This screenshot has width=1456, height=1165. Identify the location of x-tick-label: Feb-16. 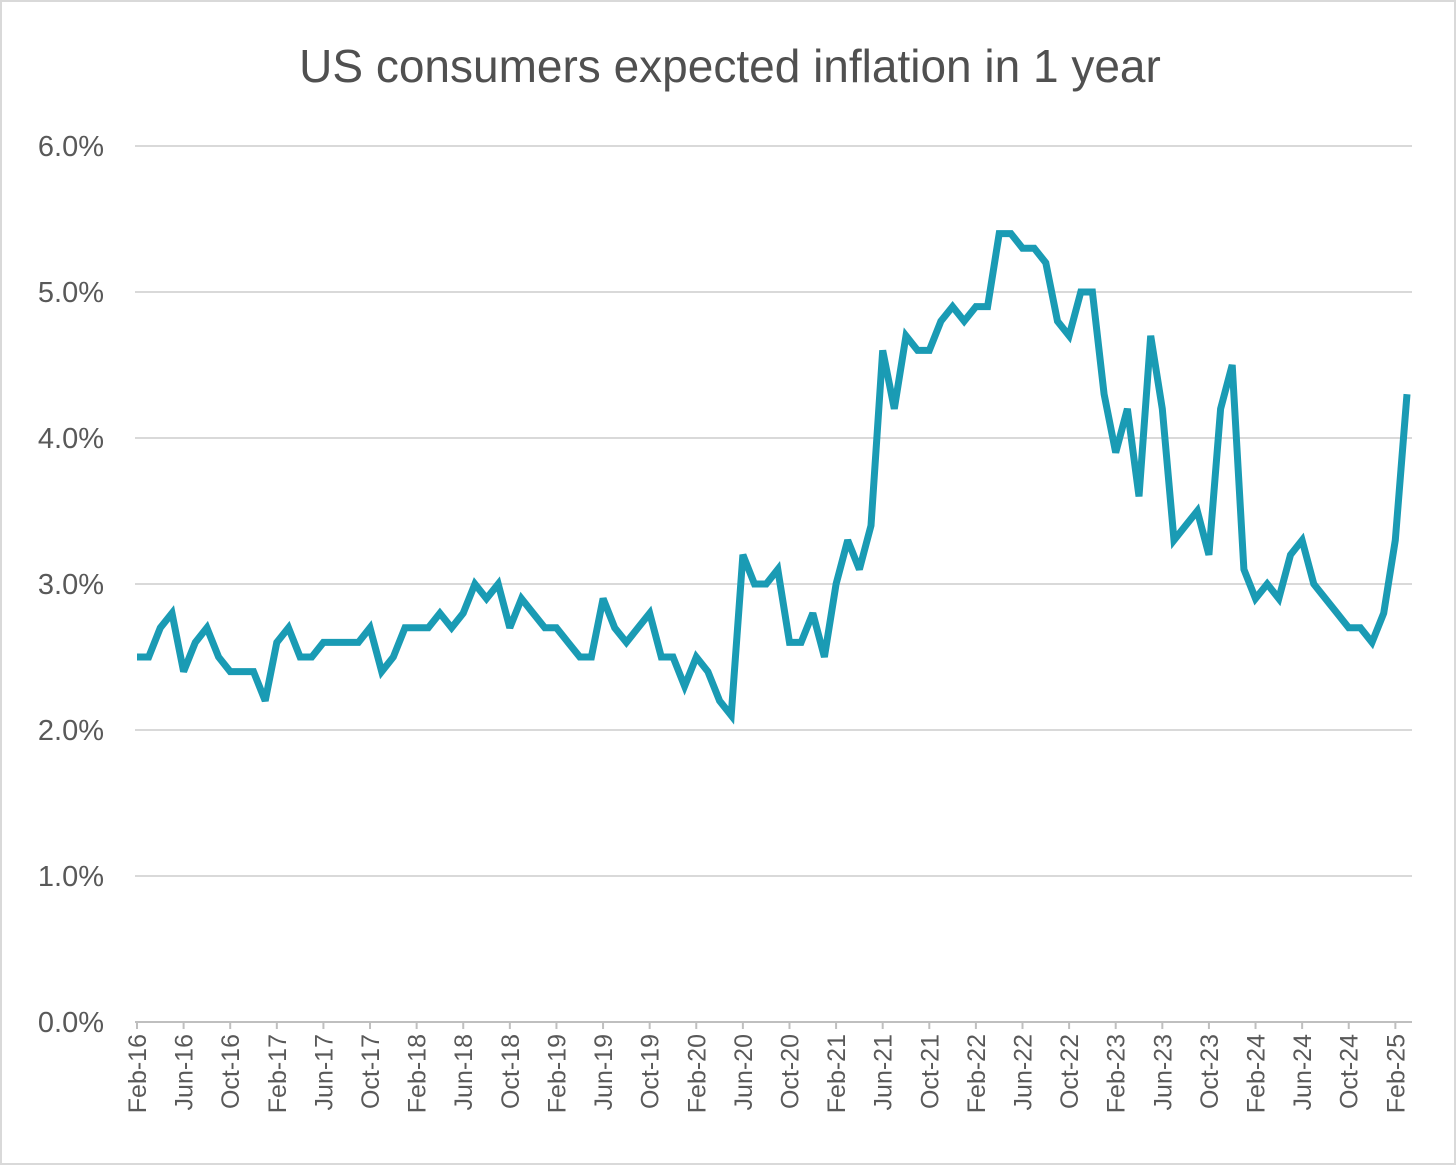
(138, 1073).